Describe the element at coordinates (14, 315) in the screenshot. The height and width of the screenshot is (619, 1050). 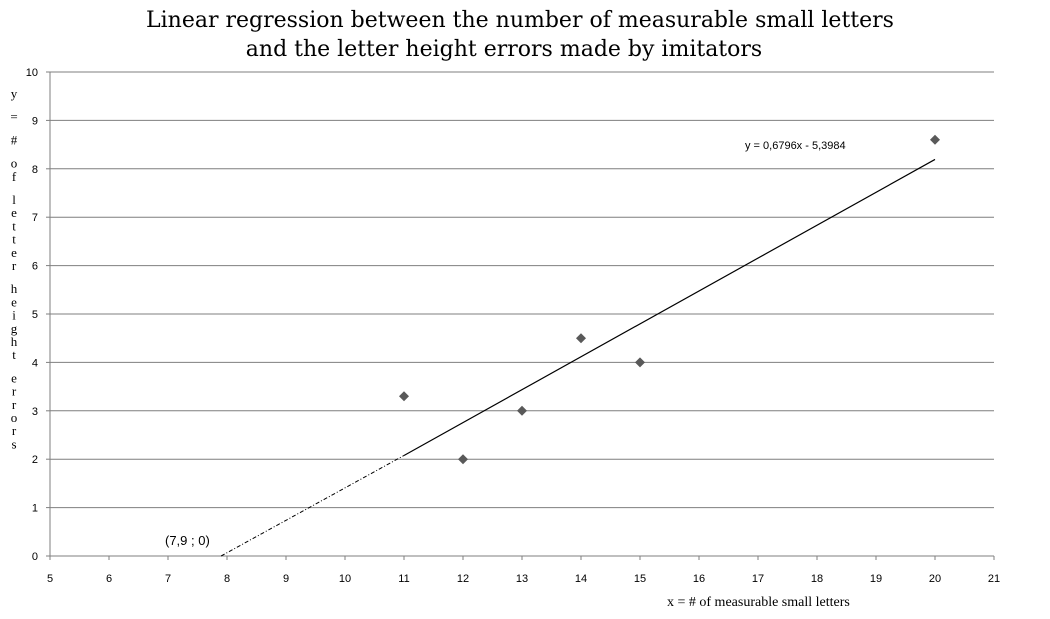
I see `y-axis-title-char-18: i` at that location.